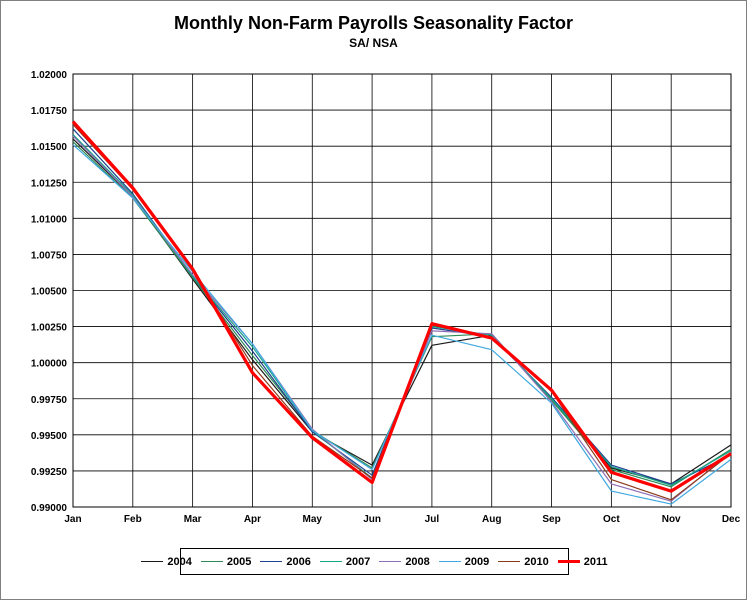  I want to click on x-tick-label: Oct, so click(611, 519).